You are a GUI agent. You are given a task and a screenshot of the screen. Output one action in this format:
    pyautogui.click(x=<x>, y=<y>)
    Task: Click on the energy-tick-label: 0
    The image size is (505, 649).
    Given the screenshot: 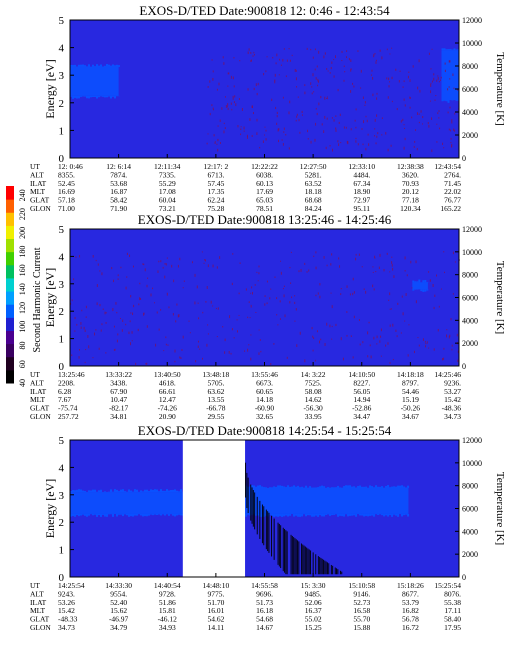 What is the action you would take?
    pyautogui.click(x=62, y=159)
    